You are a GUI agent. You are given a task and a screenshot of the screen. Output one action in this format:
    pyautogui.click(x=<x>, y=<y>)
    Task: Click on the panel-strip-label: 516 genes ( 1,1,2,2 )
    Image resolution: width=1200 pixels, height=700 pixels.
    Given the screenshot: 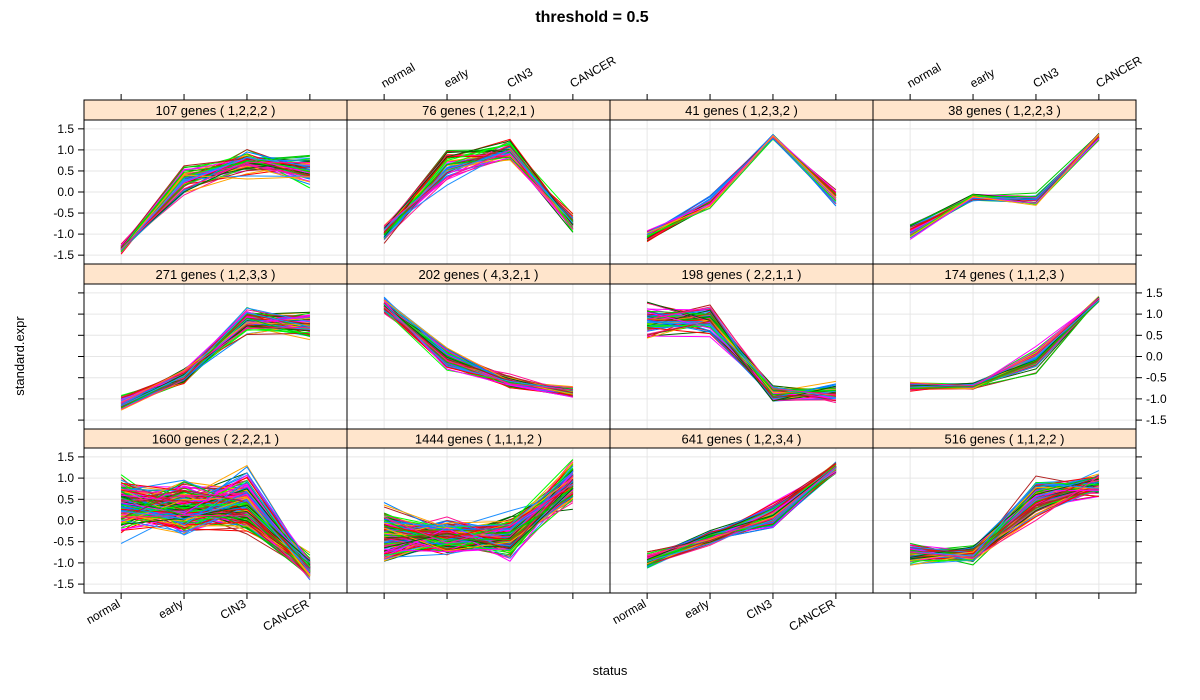 What is the action you would take?
    pyautogui.click(x=1005, y=439)
    